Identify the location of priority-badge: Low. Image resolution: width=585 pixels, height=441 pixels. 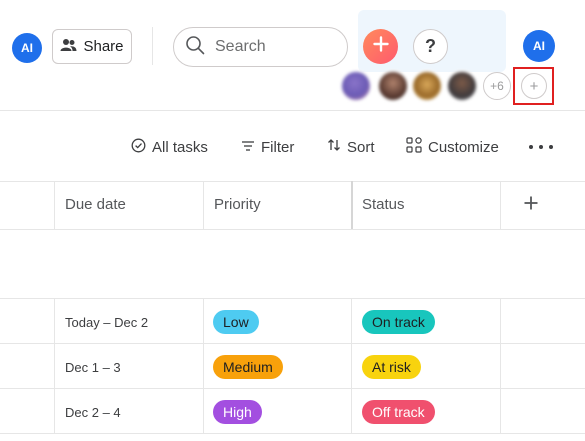
(236, 322).